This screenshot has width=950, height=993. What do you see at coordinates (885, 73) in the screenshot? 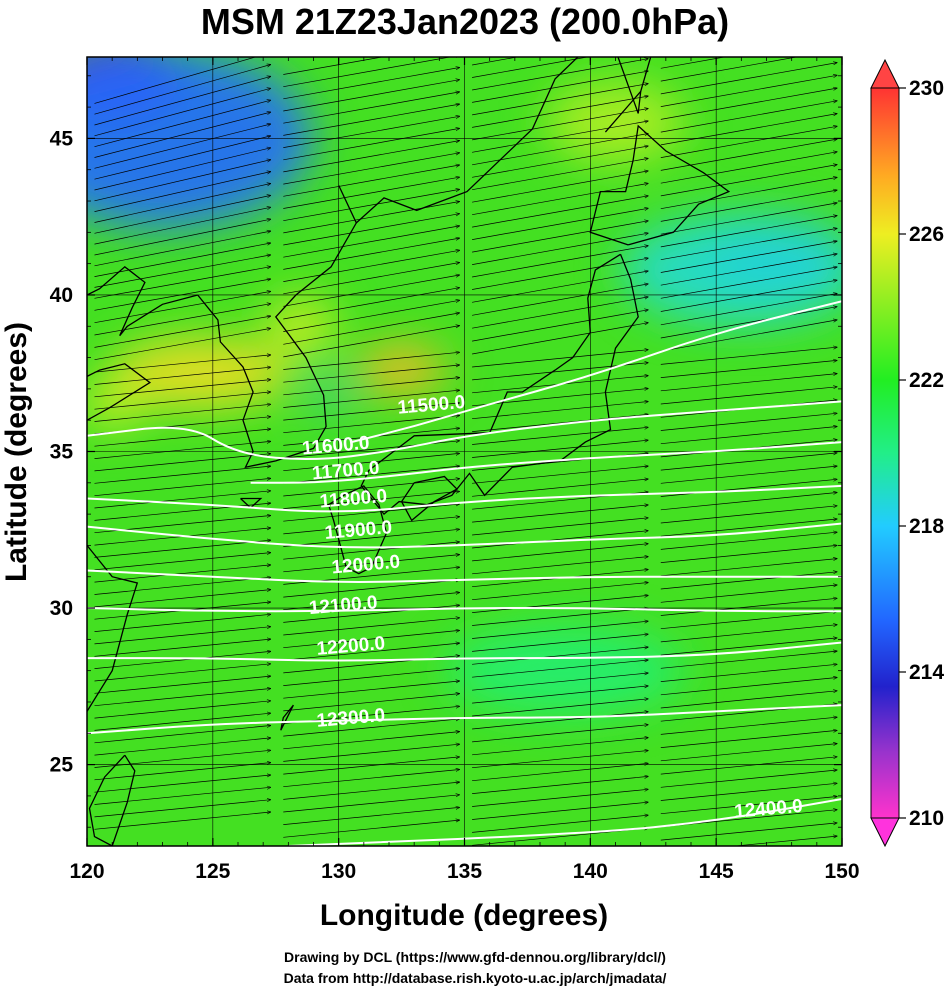
I see `colorbar-top-arrow` at bounding box center [885, 73].